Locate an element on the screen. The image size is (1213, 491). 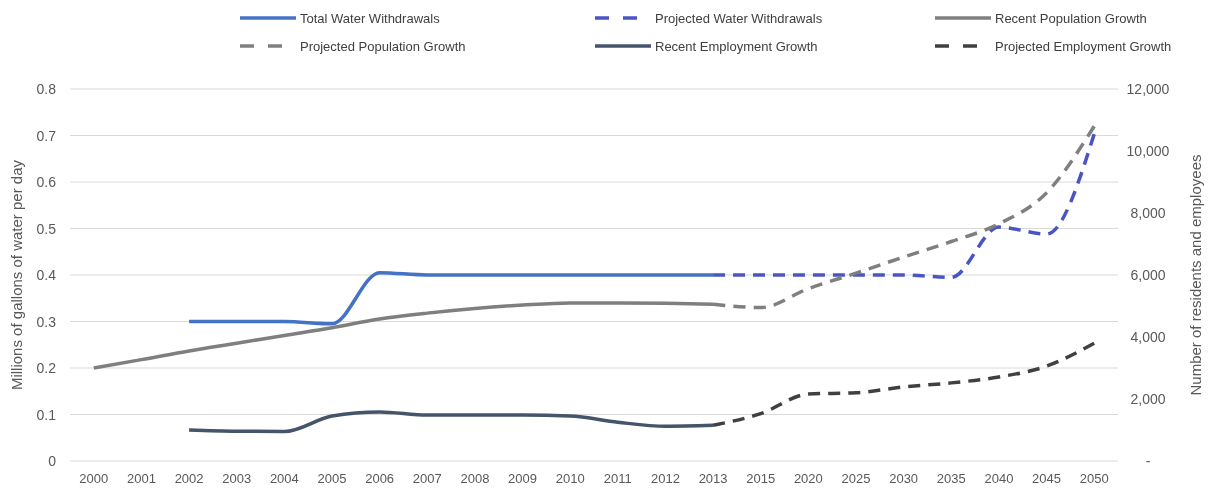
x-tick-label: 2004 is located at coordinates (284, 478).